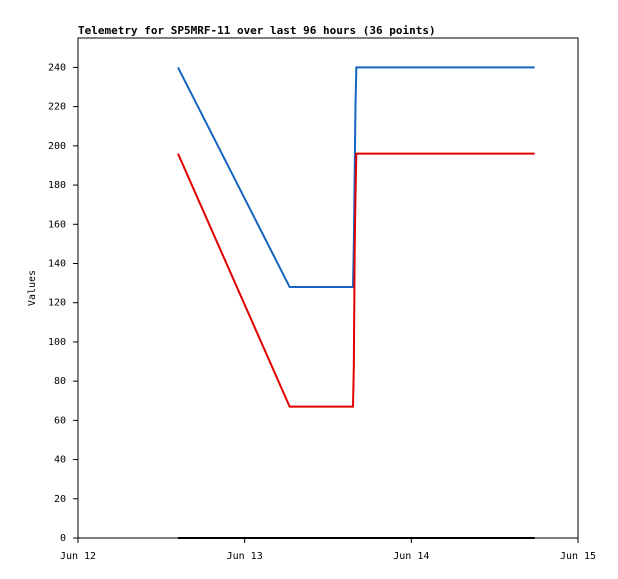 The width and height of the screenshot is (618, 579). I want to click on y-tick-label: 200, so click(57, 146).